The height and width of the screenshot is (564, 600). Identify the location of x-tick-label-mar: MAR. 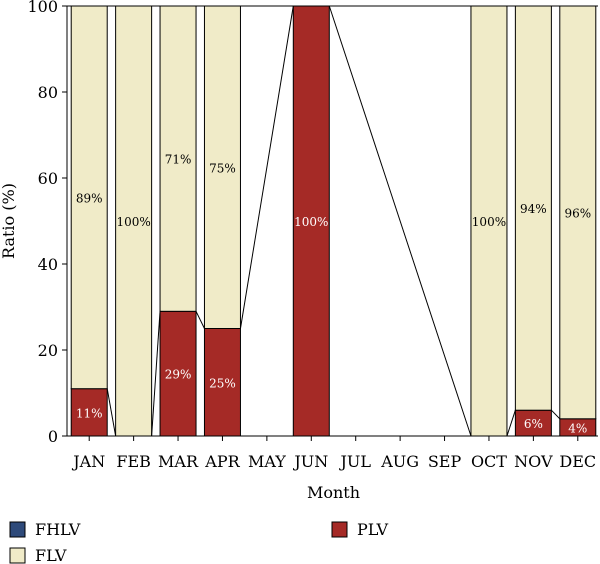
(178, 461).